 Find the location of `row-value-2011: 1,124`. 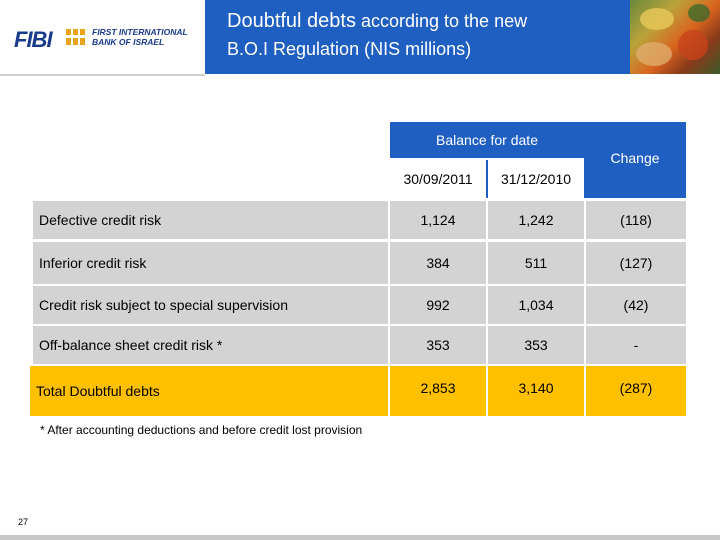

row-value-2011: 1,124 is located at coordinates (438, 220).